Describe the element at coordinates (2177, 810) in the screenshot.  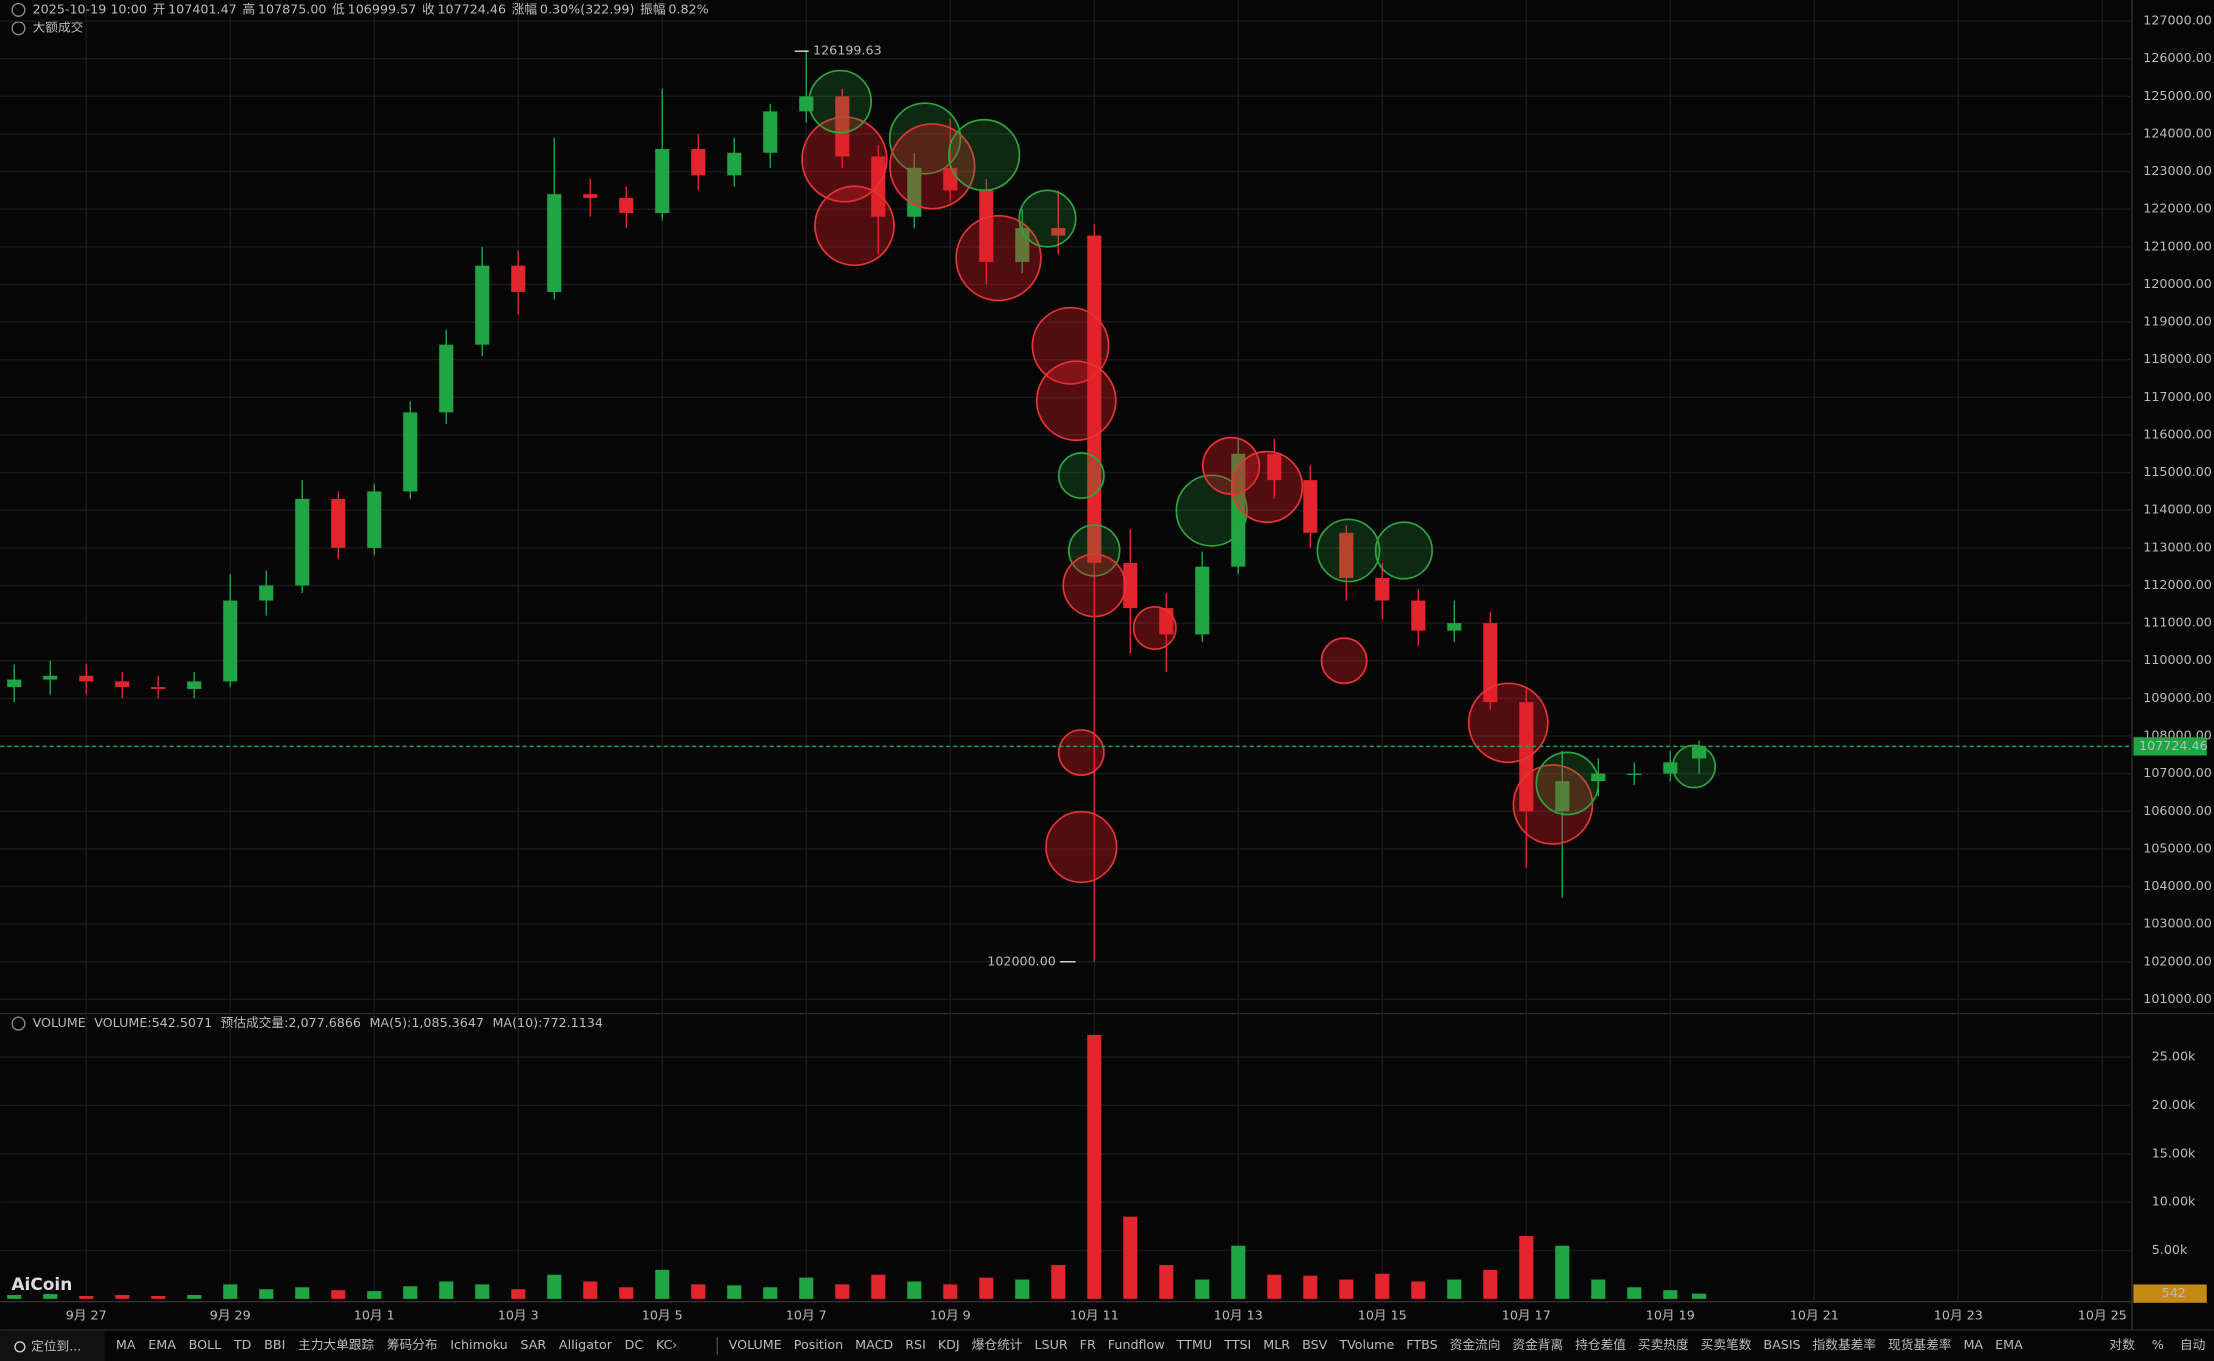
I see `y-tick-label: 106000.00` at that location.